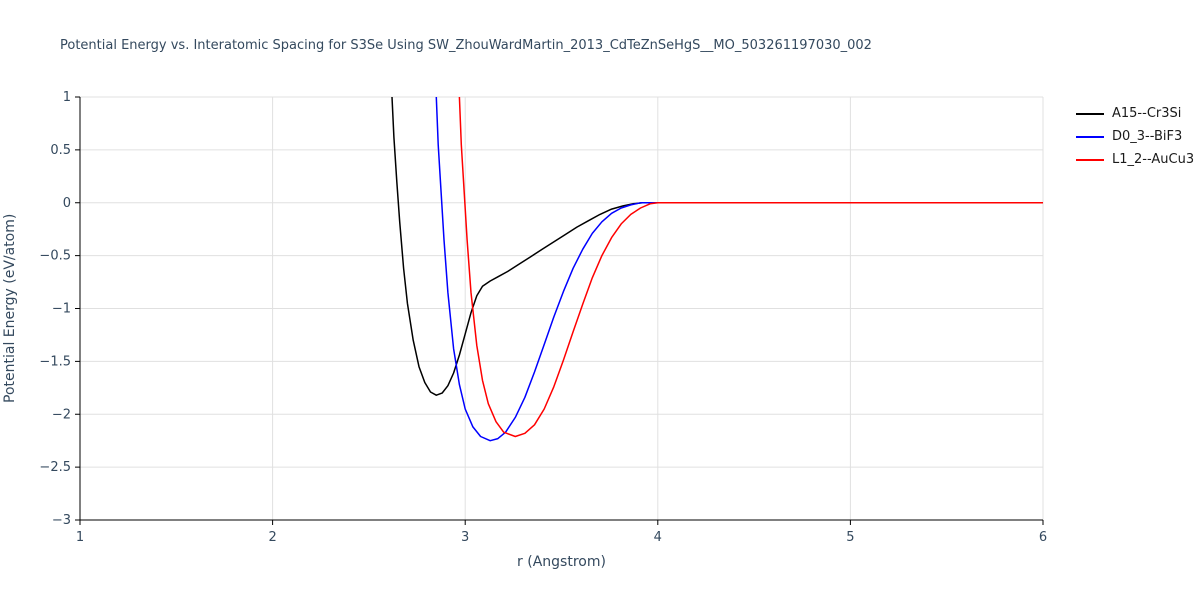 Image resolution: width=1200 pixels, height=600 pixels. I want to click on x-tick-label: 6, so click(1043, 537).